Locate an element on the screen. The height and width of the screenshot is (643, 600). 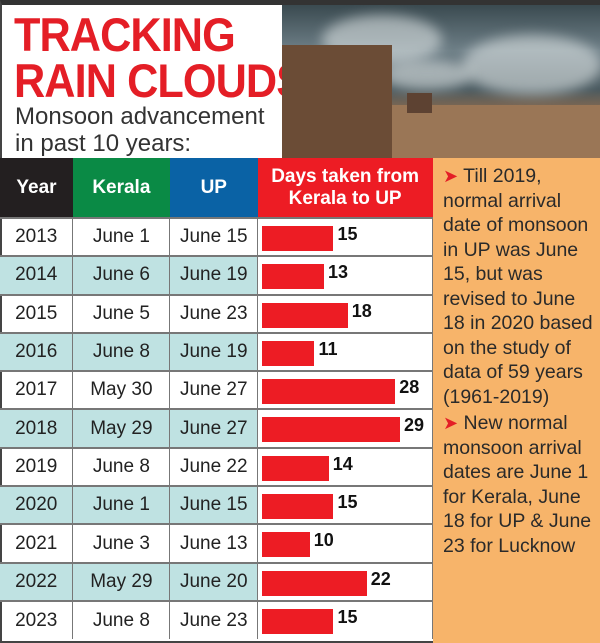
kerala-cell: May 30 is located at coordinates (121, 390).